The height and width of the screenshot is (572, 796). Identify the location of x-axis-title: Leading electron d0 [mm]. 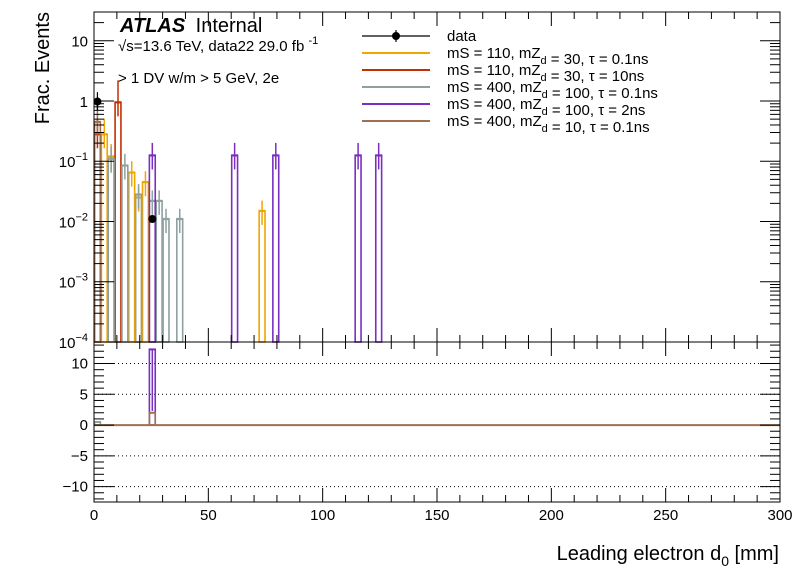
(668, 556).